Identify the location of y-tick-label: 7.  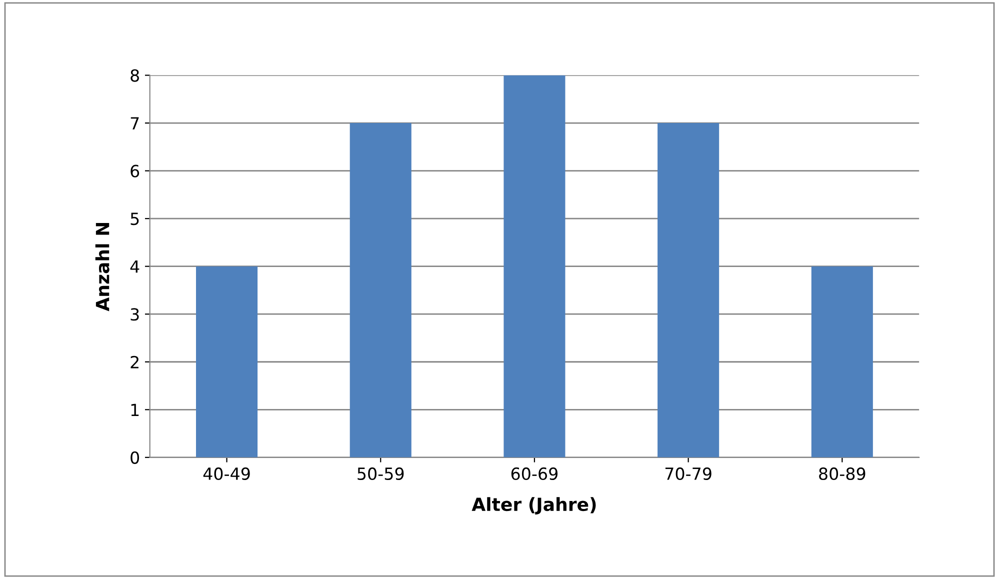
(134, 123).